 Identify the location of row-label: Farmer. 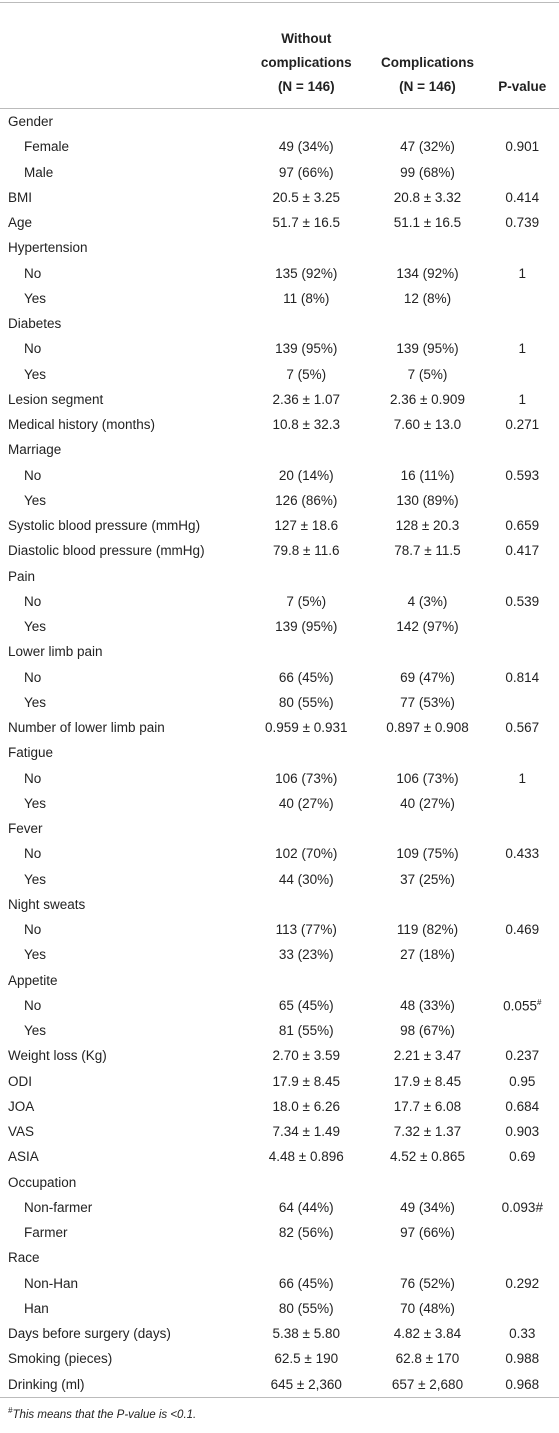
(46, 1233).